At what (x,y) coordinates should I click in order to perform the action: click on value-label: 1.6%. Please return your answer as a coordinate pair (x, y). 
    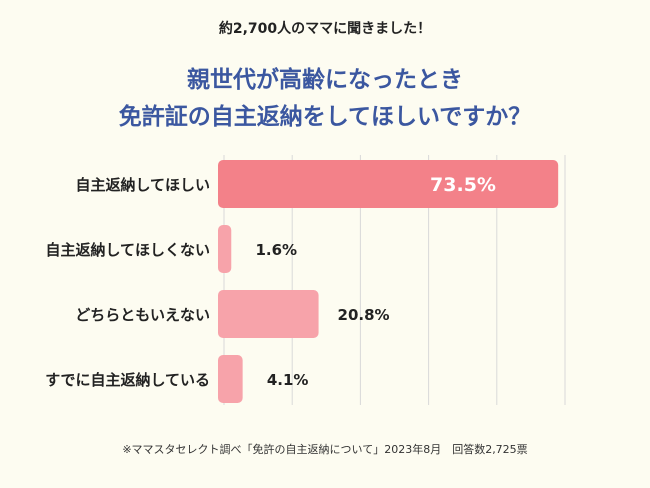
    Looking at the image, I should click on (276, 250).